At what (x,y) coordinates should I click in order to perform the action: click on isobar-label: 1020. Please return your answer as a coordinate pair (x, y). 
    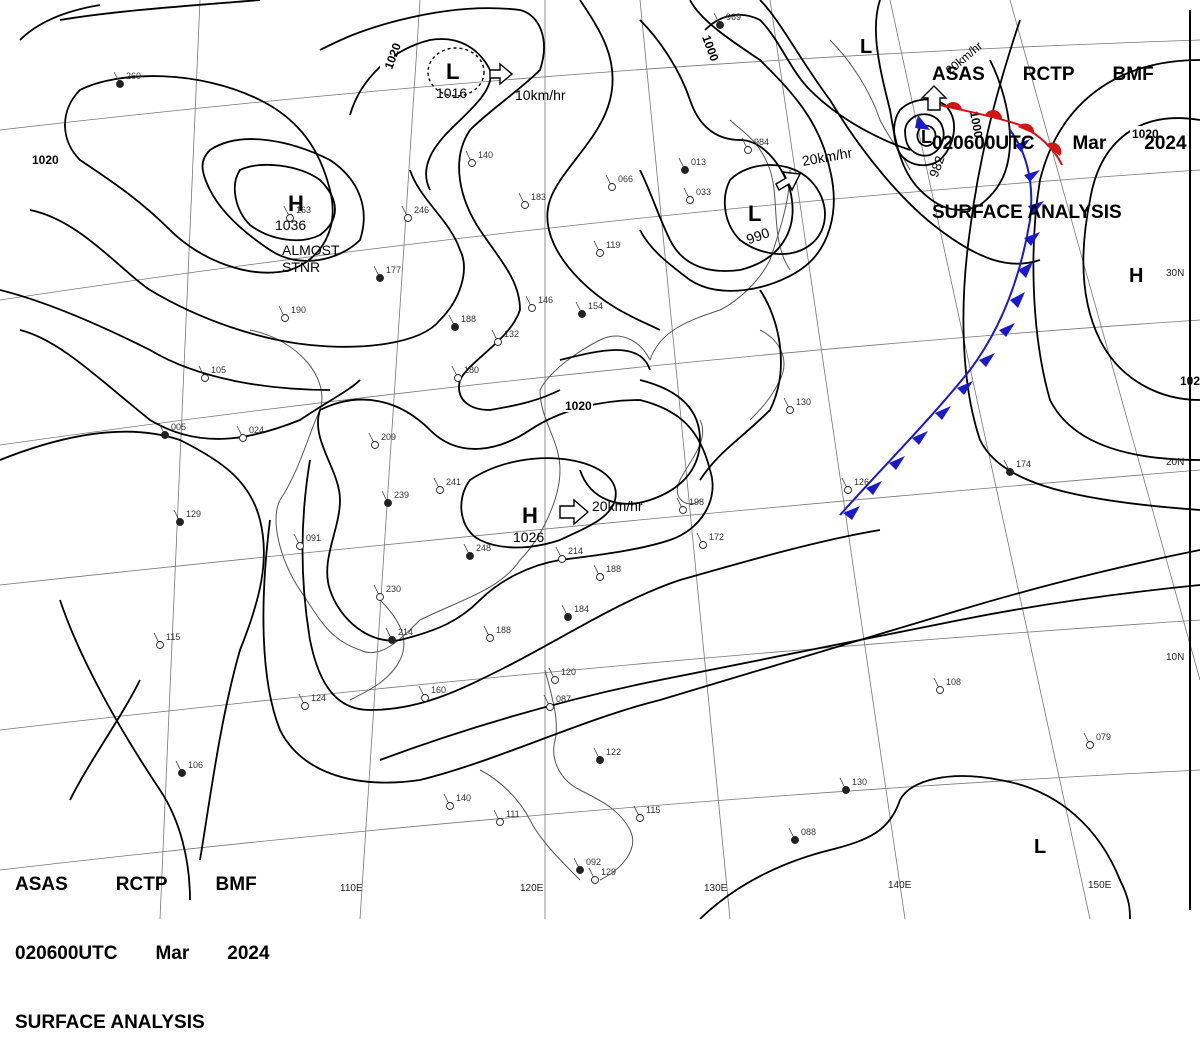
    Looking at the image, I should click on (45, 160).